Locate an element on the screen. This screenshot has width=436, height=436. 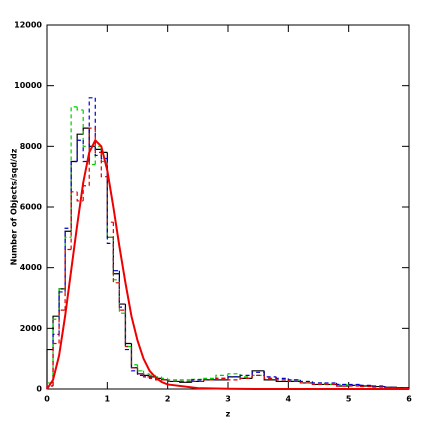
x-tick-label: 5 is located at coordinates (349, 399).